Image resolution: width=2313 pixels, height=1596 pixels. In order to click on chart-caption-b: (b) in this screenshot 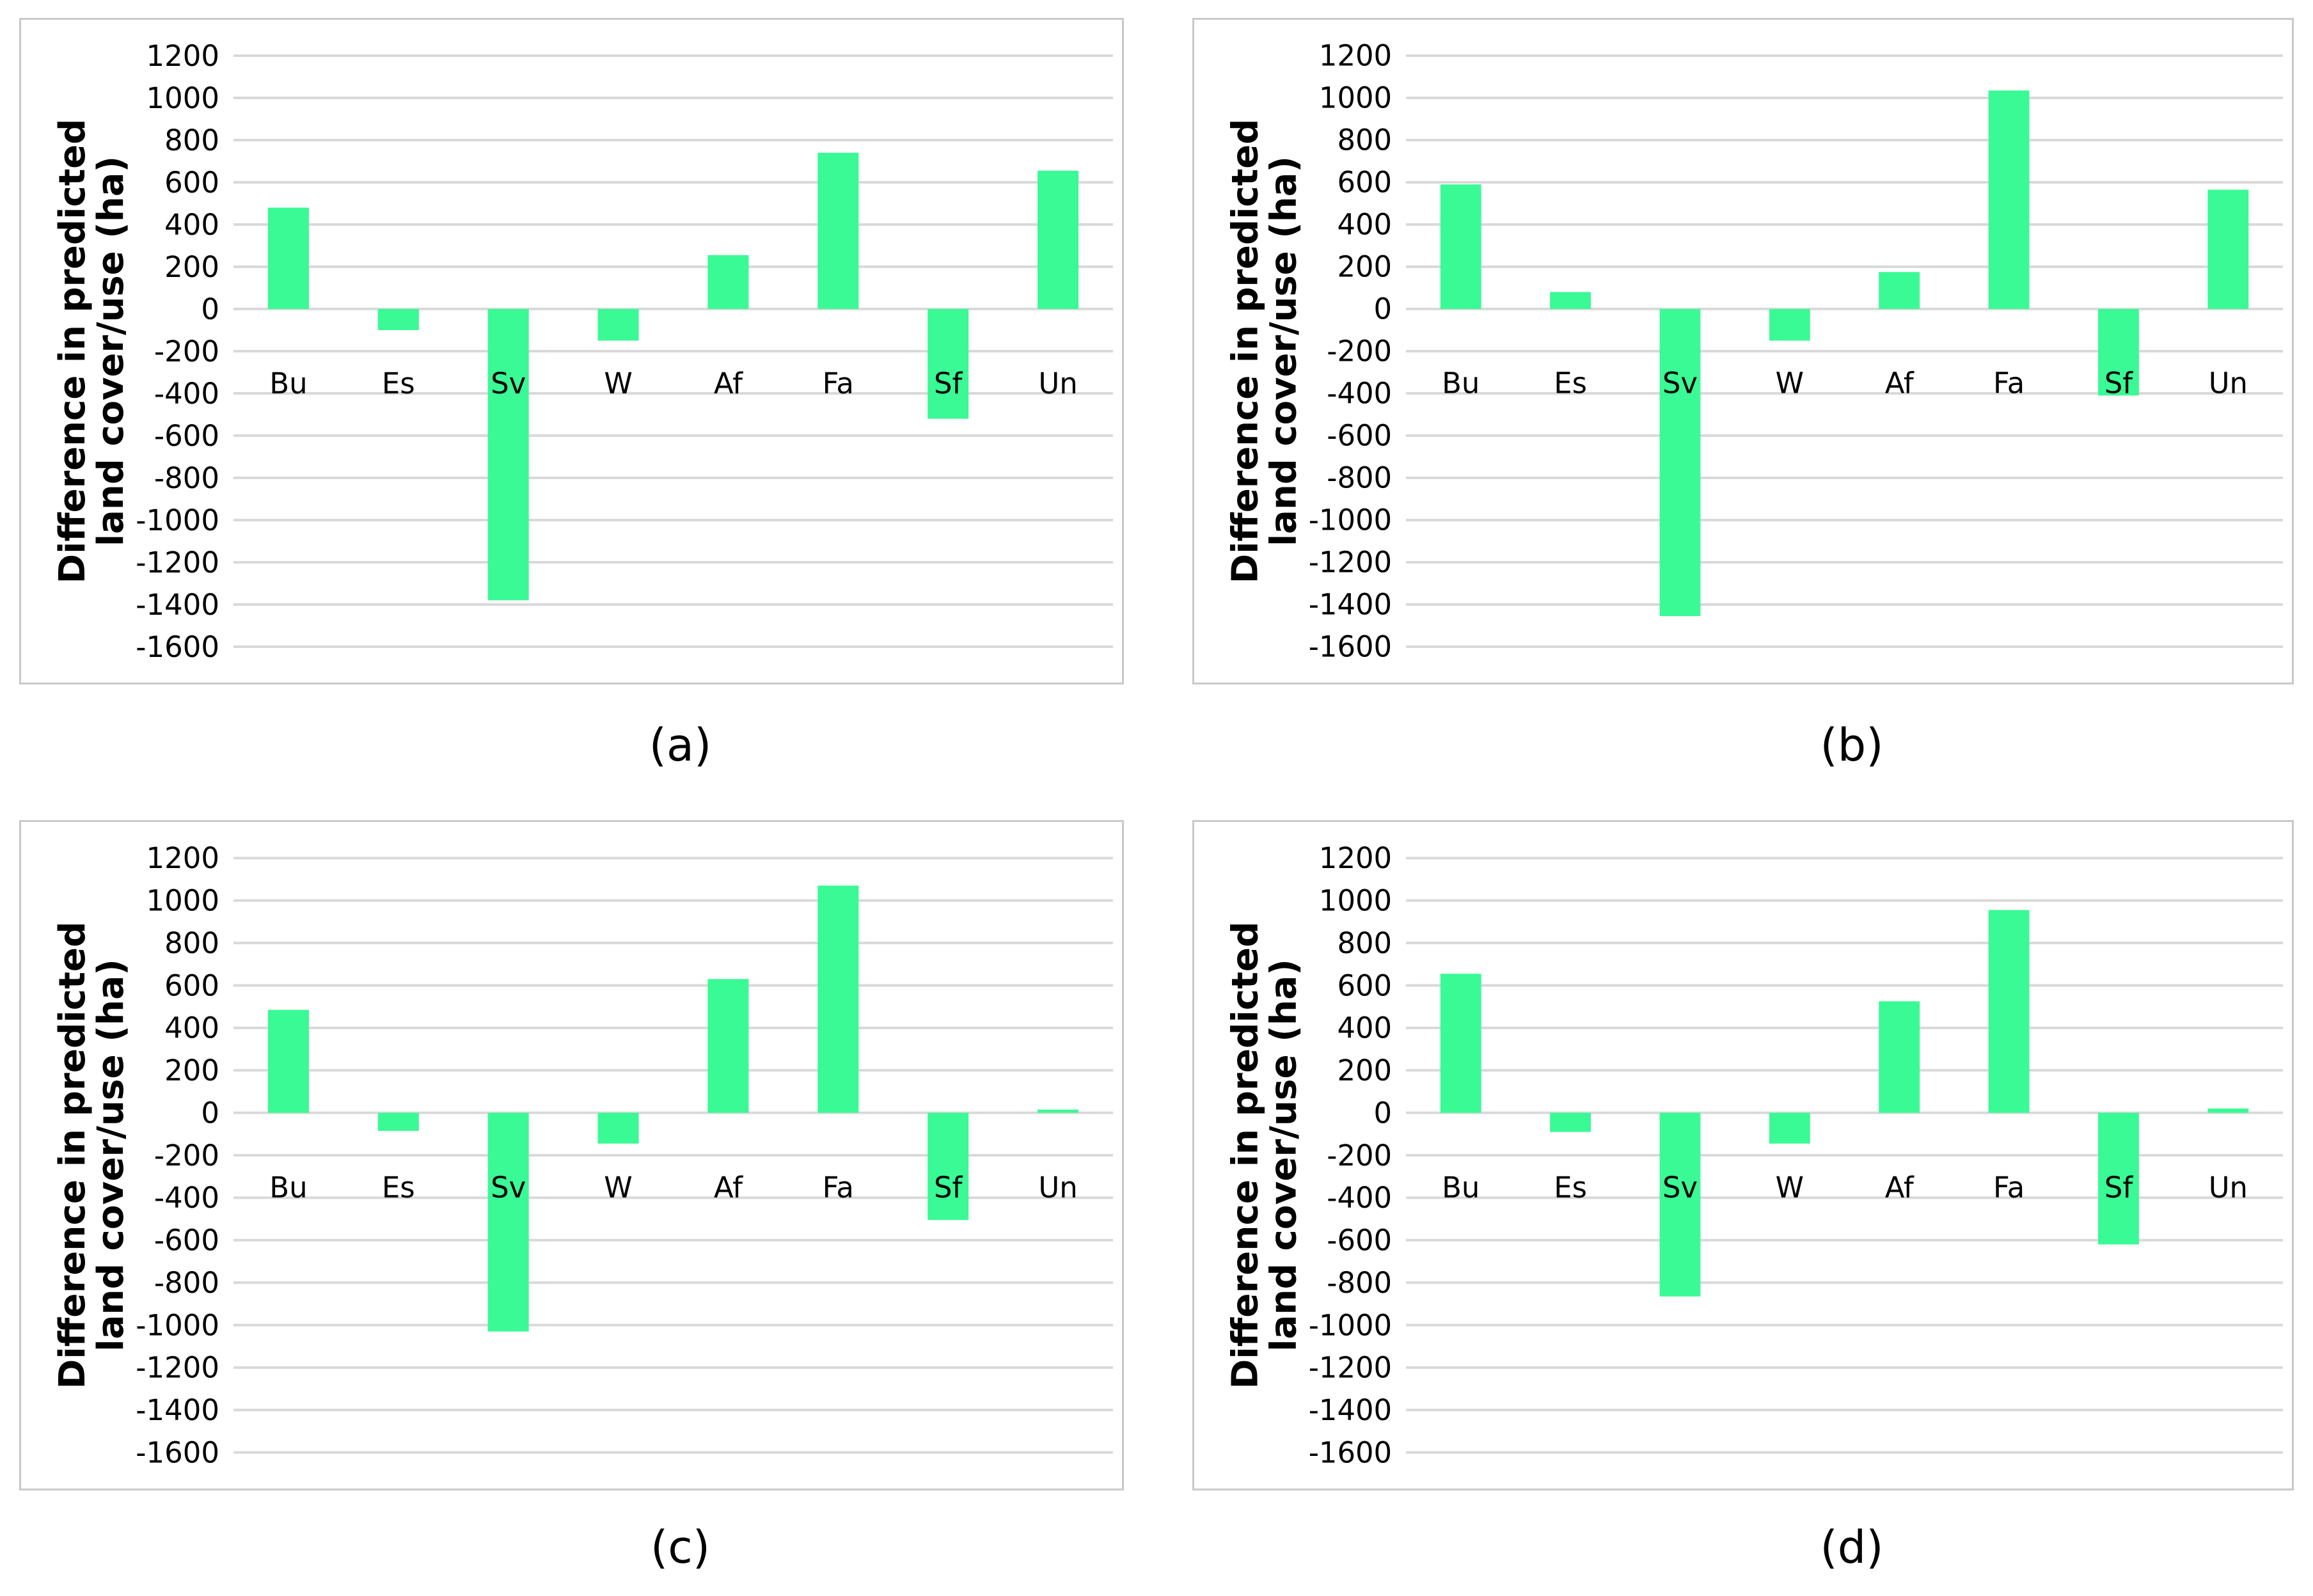, I will do `click(1852, 745)`.